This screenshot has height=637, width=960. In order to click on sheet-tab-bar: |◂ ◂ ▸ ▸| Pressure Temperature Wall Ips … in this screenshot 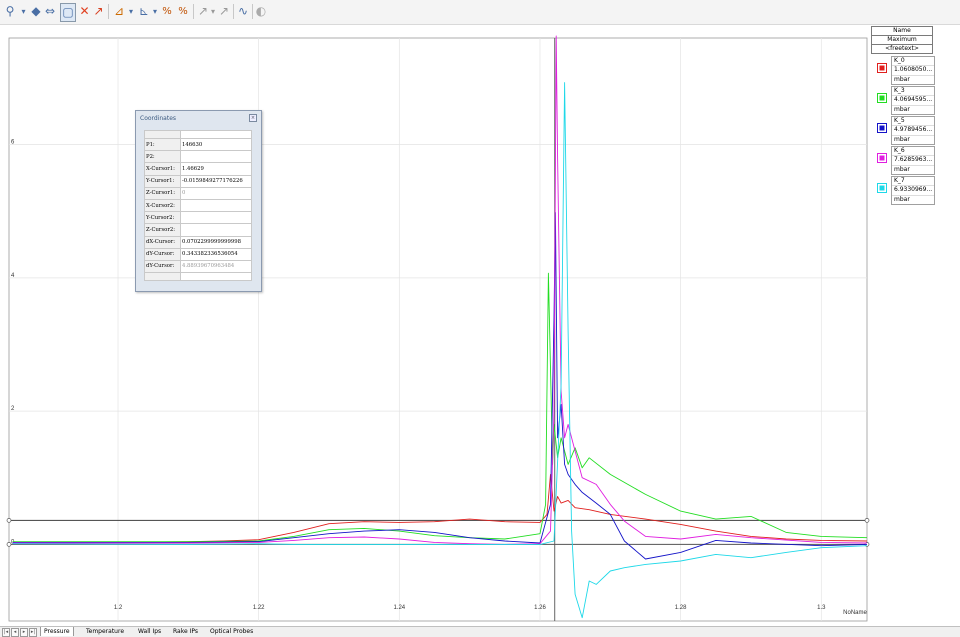, I will do `click(480, 631)`.